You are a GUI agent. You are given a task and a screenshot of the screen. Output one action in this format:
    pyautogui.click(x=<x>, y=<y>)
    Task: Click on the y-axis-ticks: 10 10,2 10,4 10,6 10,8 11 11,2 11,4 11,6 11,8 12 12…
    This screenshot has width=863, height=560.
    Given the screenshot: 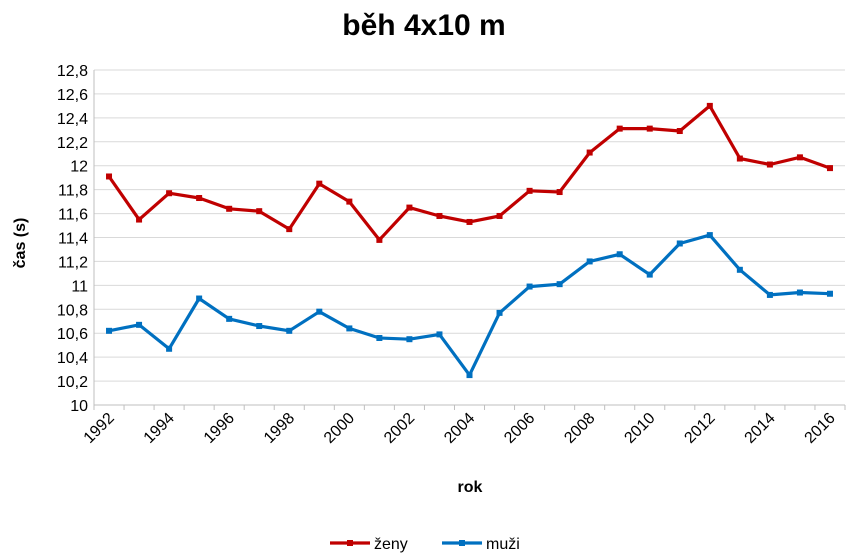 What is the action you would take?
    pyautogui.click(x=72, y=239)
    